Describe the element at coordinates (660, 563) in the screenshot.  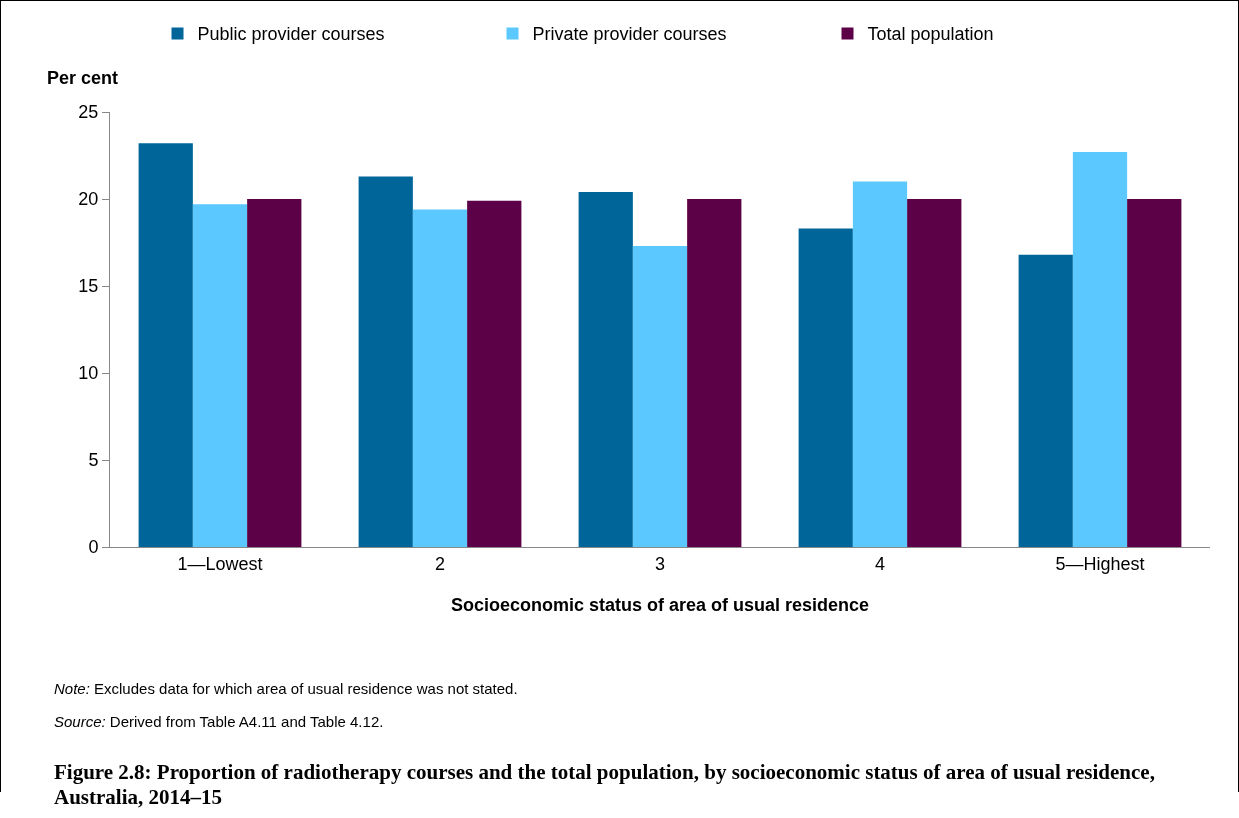
I see `x-tick-label: 3` at that location.